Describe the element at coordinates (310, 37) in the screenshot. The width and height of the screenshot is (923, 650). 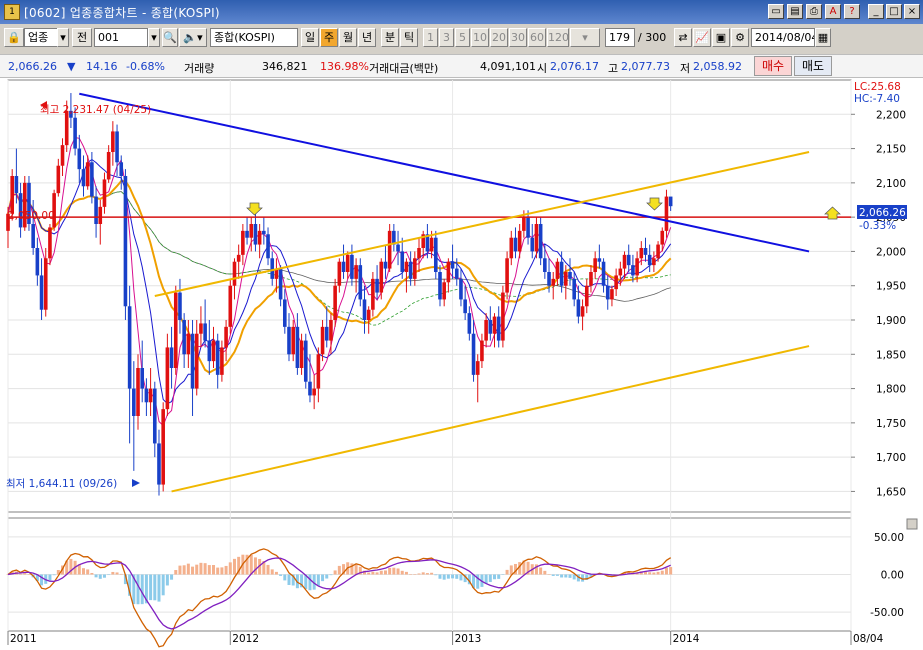
I see `period-day: 일` at that location.